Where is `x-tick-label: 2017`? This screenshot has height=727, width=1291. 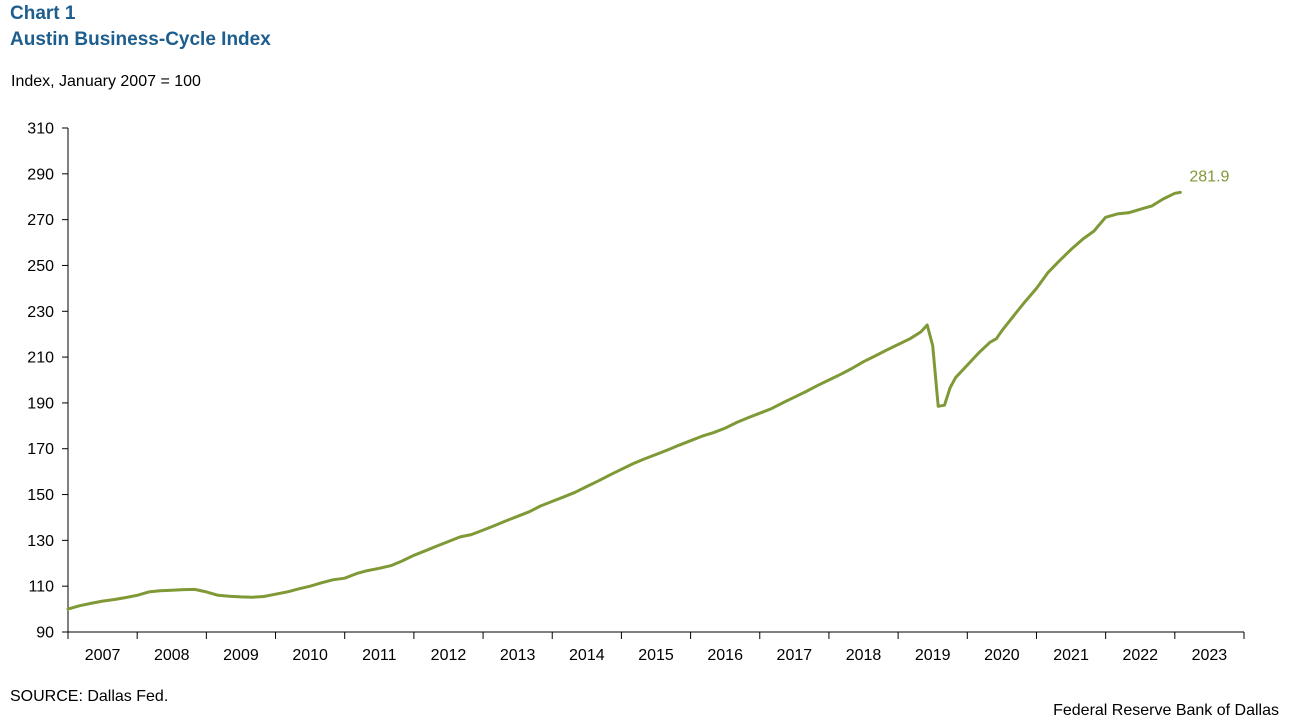
x-tick-label: 2017 is located at coordinates (795, 655).